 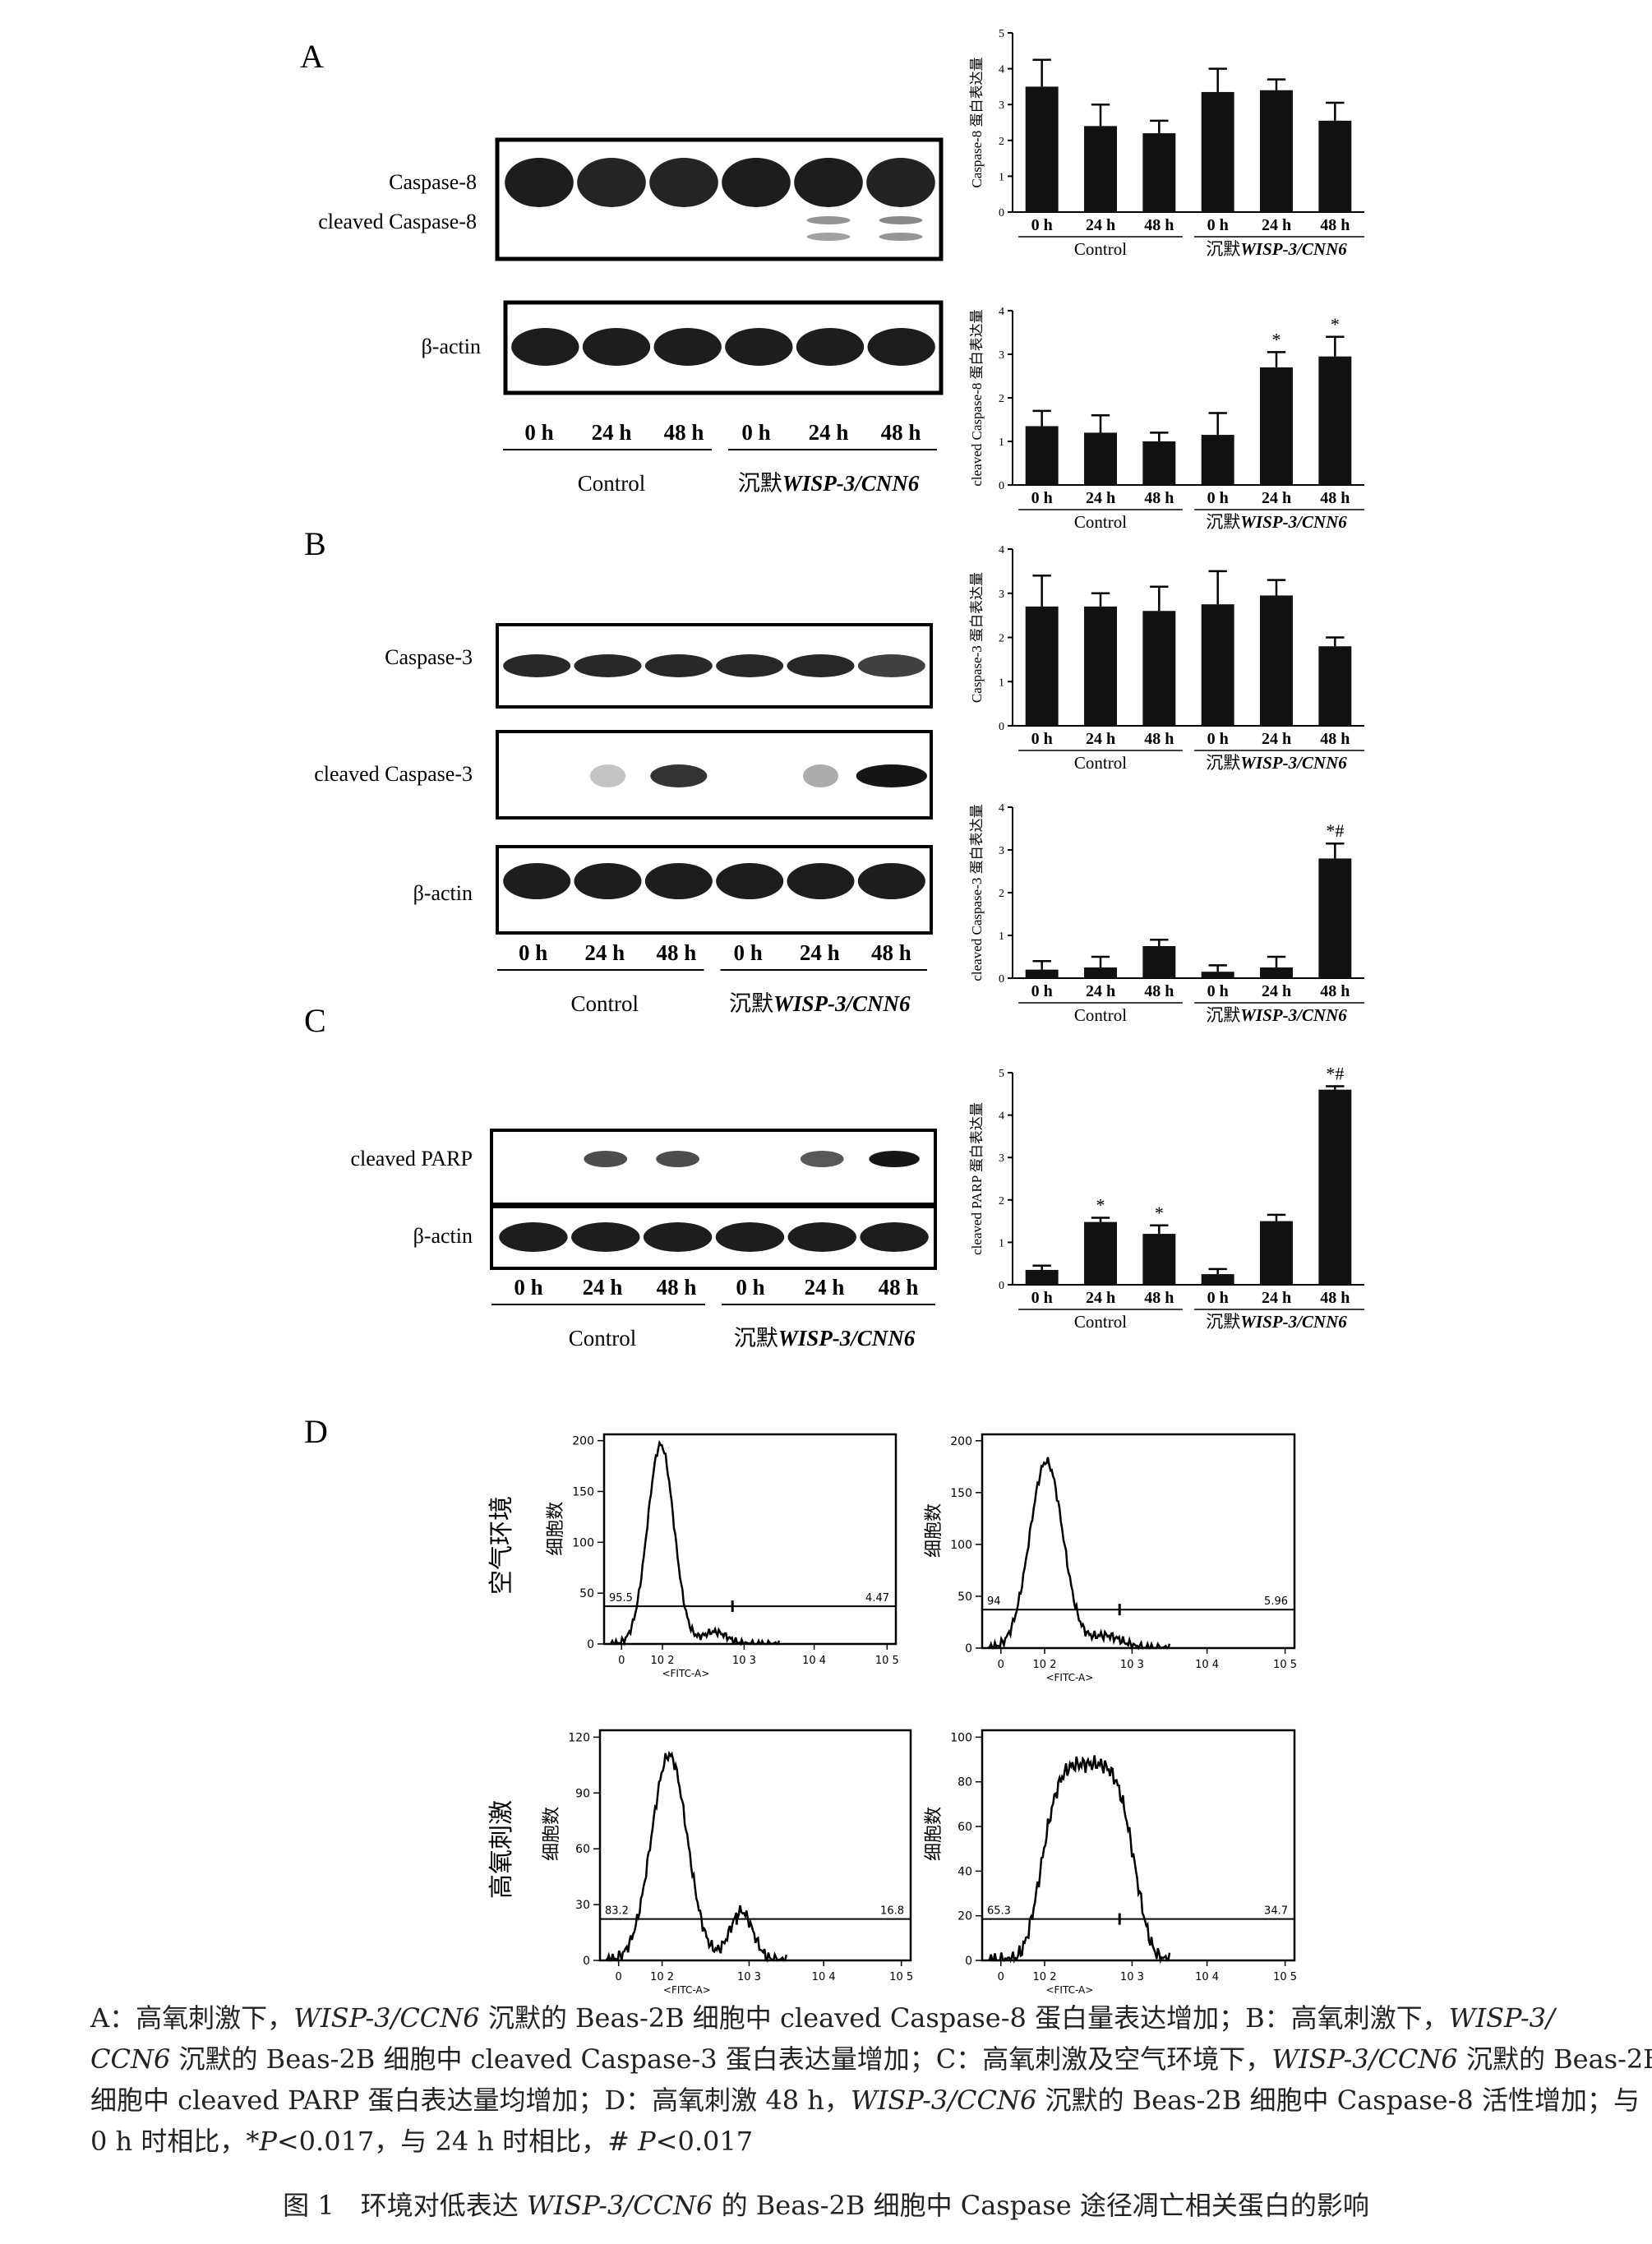 I want to click on blot-c-bands-parp, so click(x=752, y=1159).